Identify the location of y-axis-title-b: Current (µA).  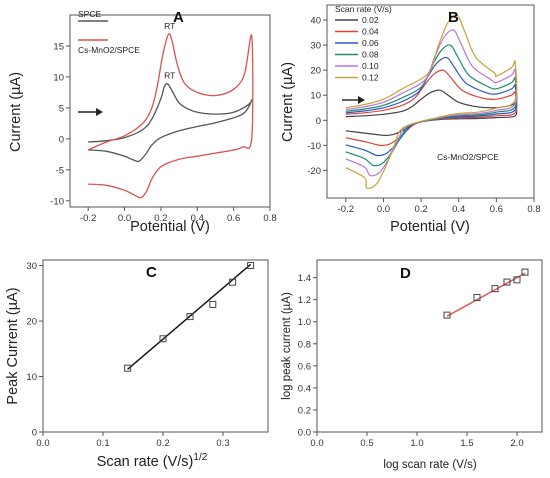
(288, 102).